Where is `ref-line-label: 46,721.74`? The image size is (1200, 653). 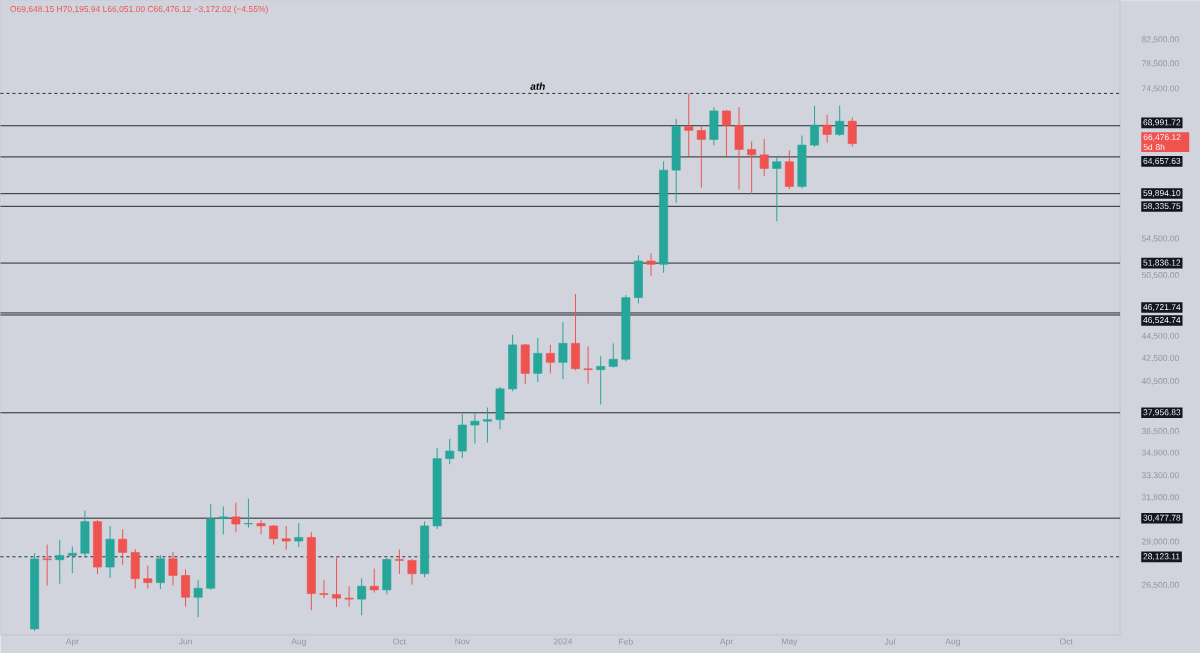
ref-line-label: 46,721.74 is located at coordinates (1162, 308).